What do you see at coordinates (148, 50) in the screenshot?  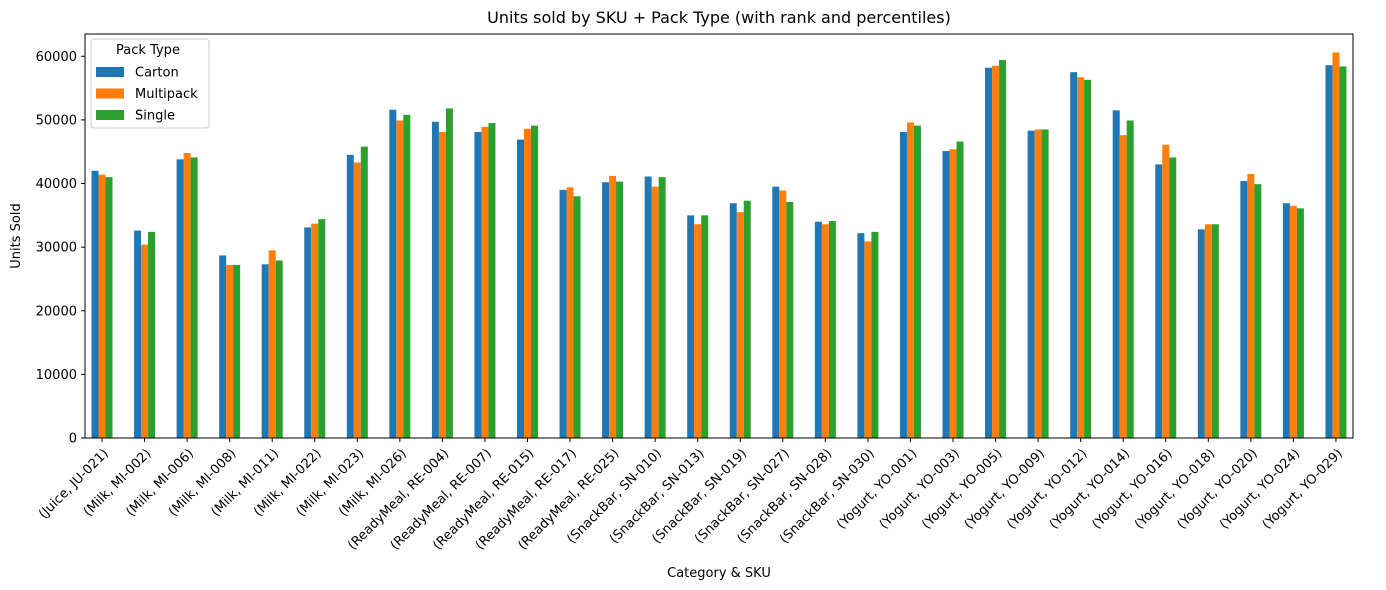 I see `legend-title: Pack Type` at bounding box center [148, 50].